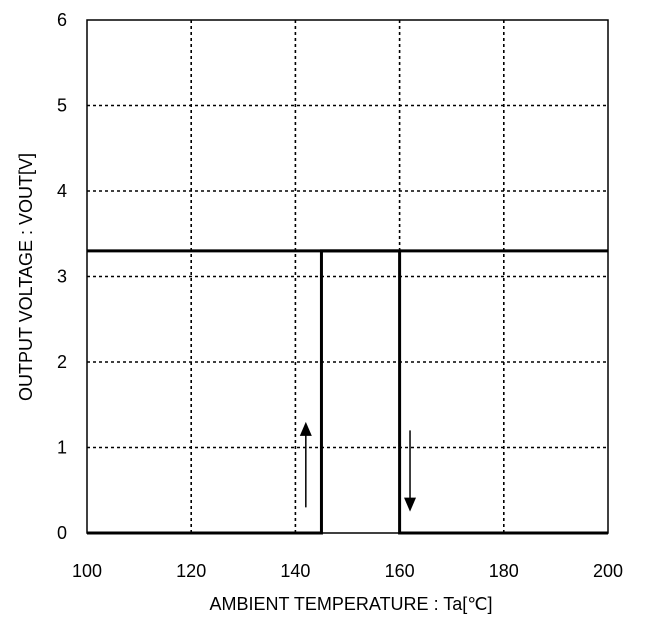 This screenshot has width=649, height=628. What do you see at coordinates (26, 277) in the screenshot?
I see `y-axis-title: OUTPUT VOLTAGE : VOUT[V]` at bounding box center [26, 277].